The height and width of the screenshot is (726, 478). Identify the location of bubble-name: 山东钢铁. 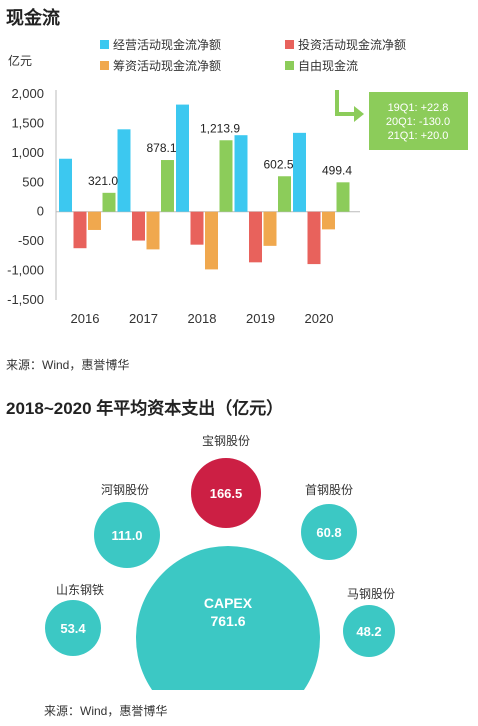
(80, 590).